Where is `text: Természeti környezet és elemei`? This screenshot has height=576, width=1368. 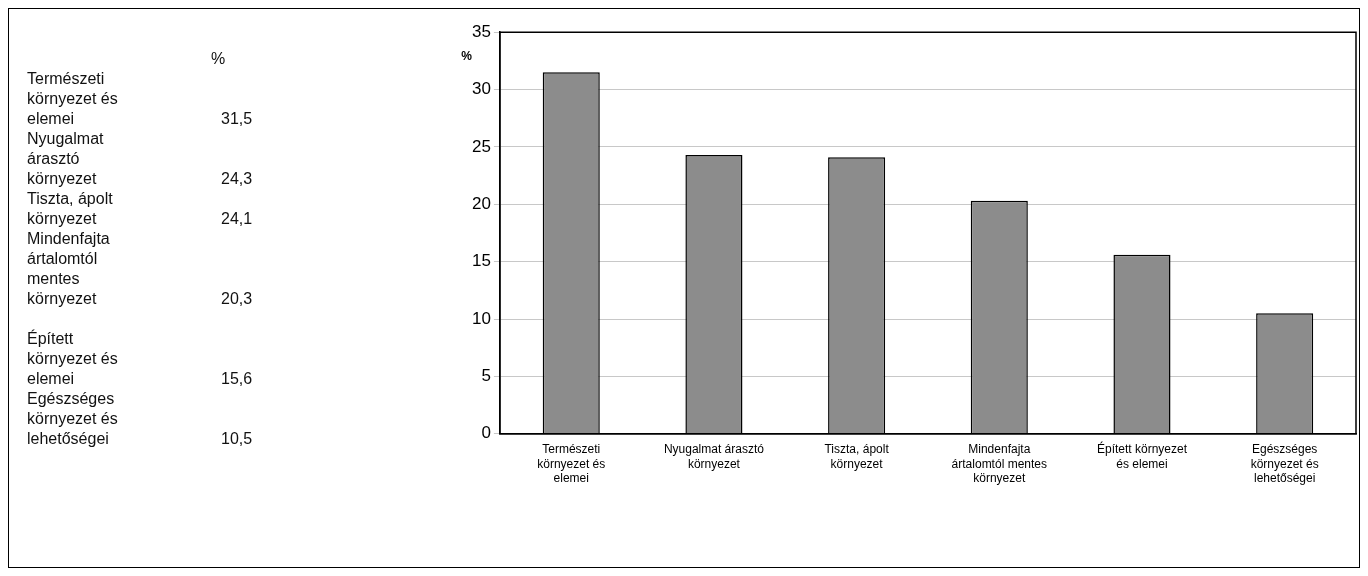
text: Természeti környezet és elemei is located at coordinates (73, 99).